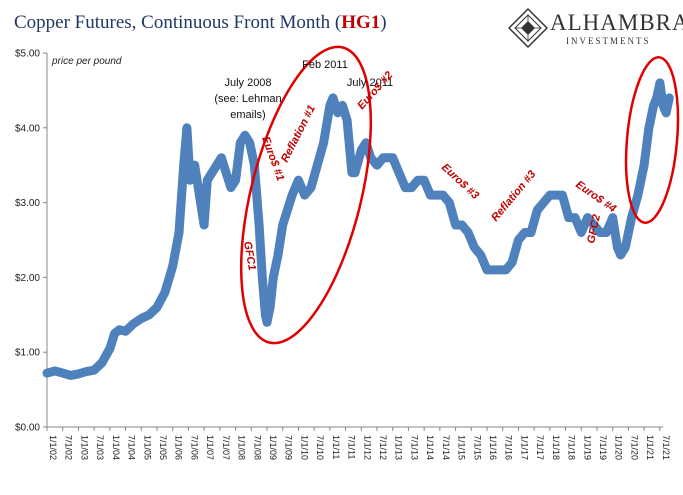 The image size is (683, 495). Describe the element at coordinates (509, 447) in the screenshot. I see `x-tick-label: 7/1/16` at that location.